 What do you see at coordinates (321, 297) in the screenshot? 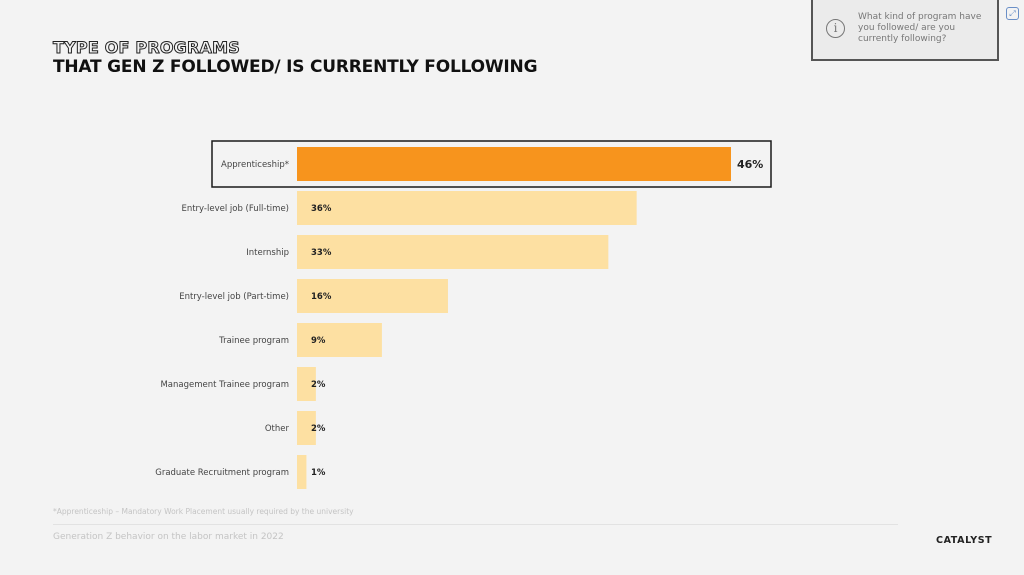
I see `value-label-3: 16%` at bounding box center [321, 297].